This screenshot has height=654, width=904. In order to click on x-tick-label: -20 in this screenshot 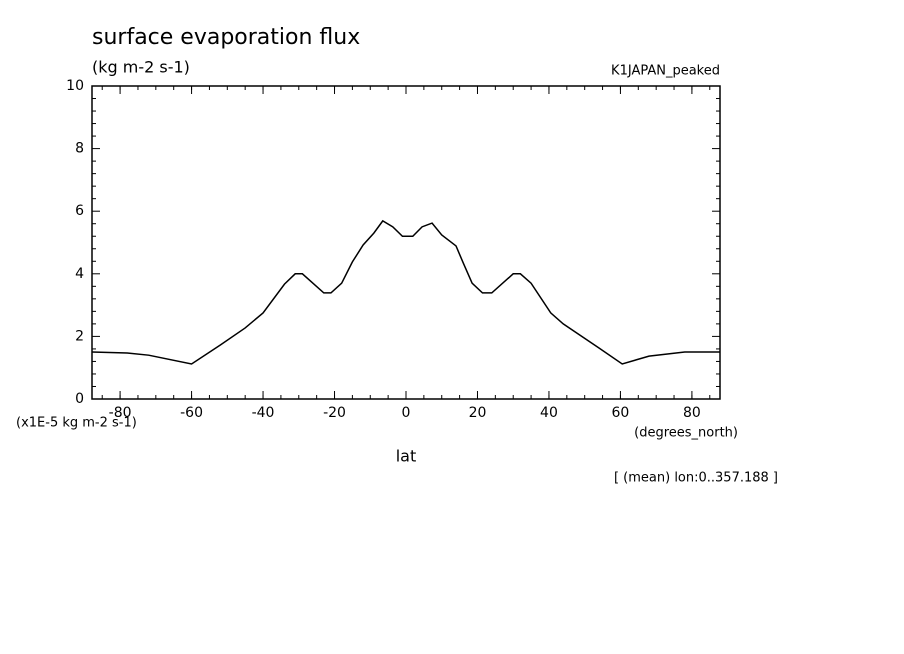, I will do `click(334, 413)`.